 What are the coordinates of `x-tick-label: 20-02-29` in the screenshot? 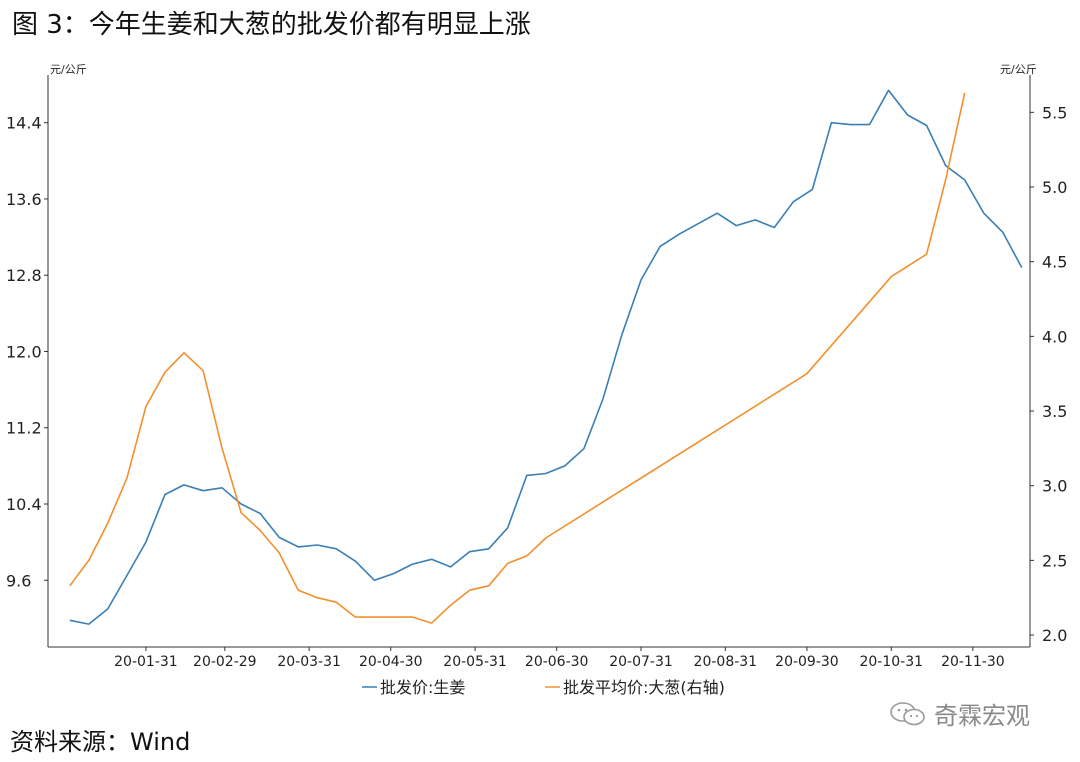 It's located at (225, 662).